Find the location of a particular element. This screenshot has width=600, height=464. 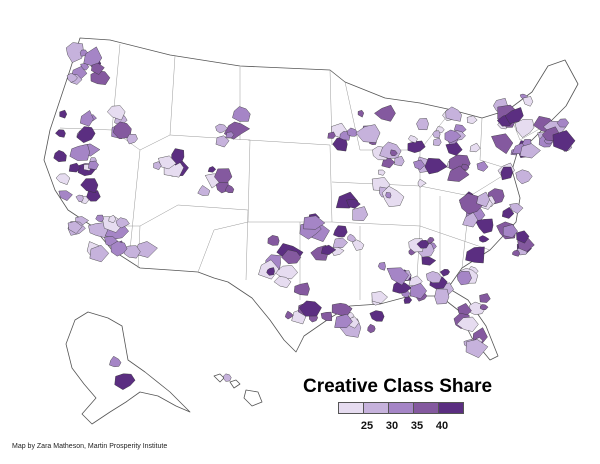

alaska-outline is located at coordinates (128, 368).